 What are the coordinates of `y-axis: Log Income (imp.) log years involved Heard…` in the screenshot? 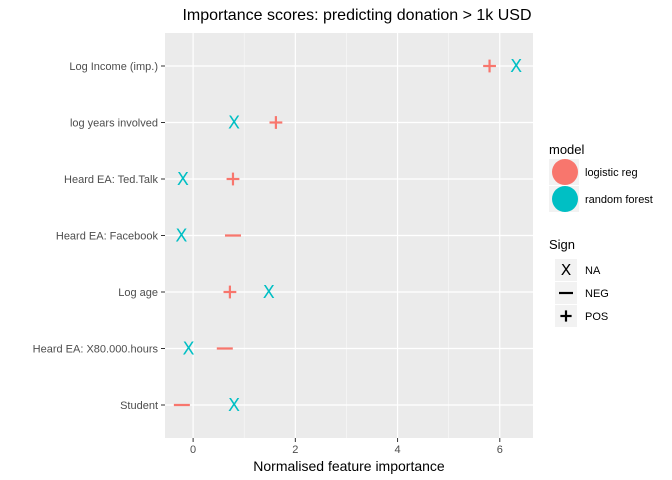 It's located at (99, 236).